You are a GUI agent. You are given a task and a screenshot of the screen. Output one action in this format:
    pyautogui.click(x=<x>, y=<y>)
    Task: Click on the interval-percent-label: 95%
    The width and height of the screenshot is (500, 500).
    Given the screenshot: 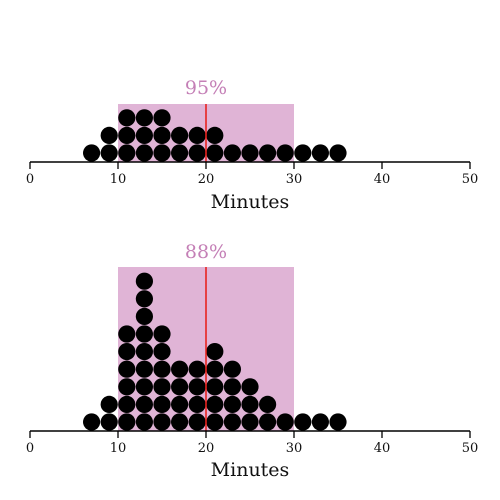 What is the action you would take?
    pyautogui.click(x=206, y=88)
    